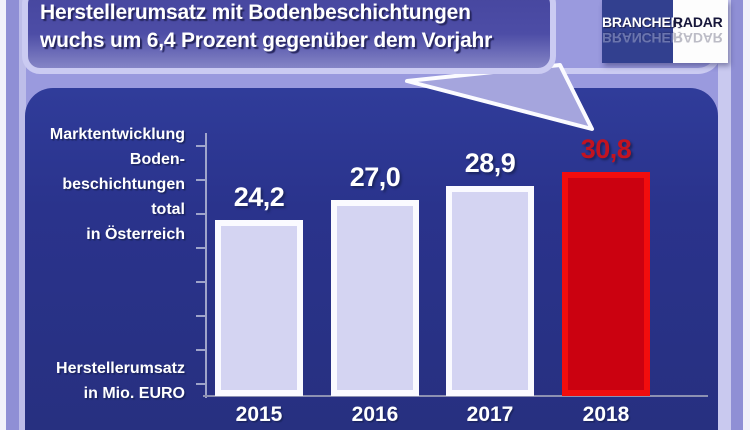 The height and width of the screenshot is (430, 750). Describe the element at coordinates (22, 215) in the screenshot. I see `page-edge-left-glow` at that location.